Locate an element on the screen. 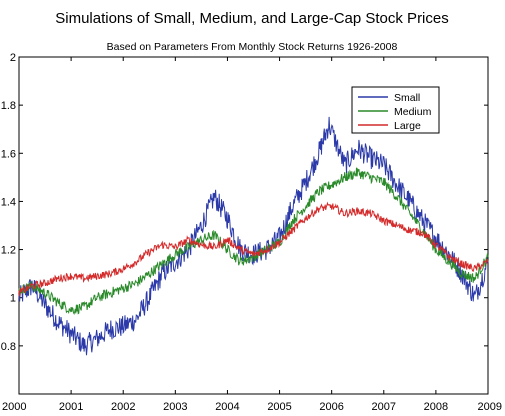 The height and width of the screenshot is (416, 505). y-tick-label: 1.6 is located at coordinates (8, 154).